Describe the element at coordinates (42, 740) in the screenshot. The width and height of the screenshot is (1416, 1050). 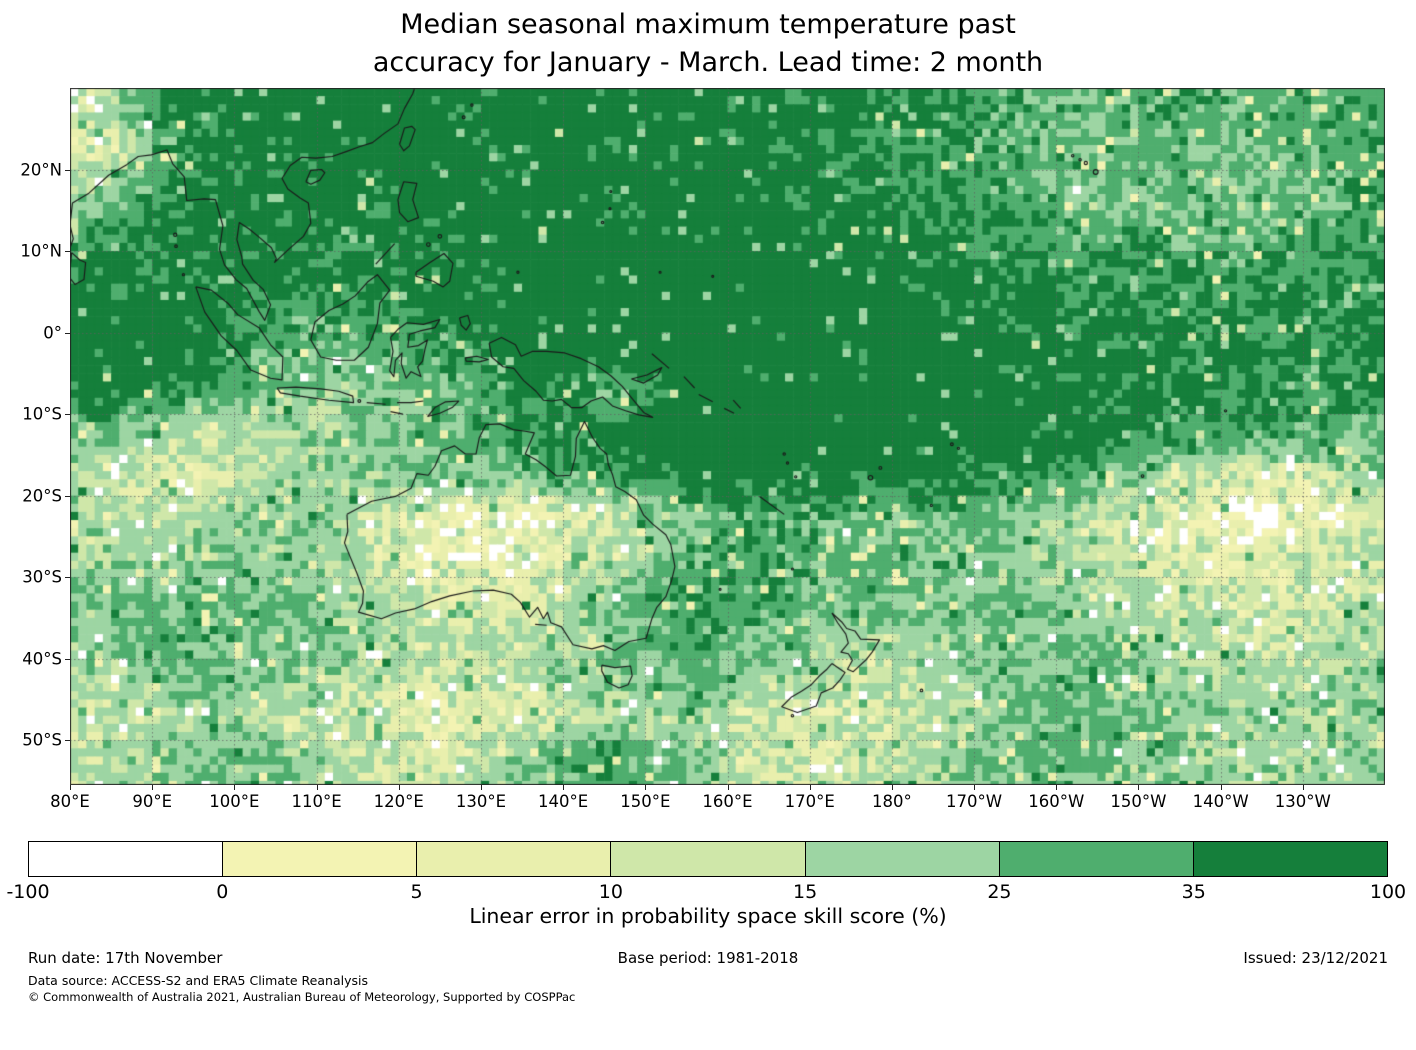
I see `y-tick-label: 50°S` at that location.